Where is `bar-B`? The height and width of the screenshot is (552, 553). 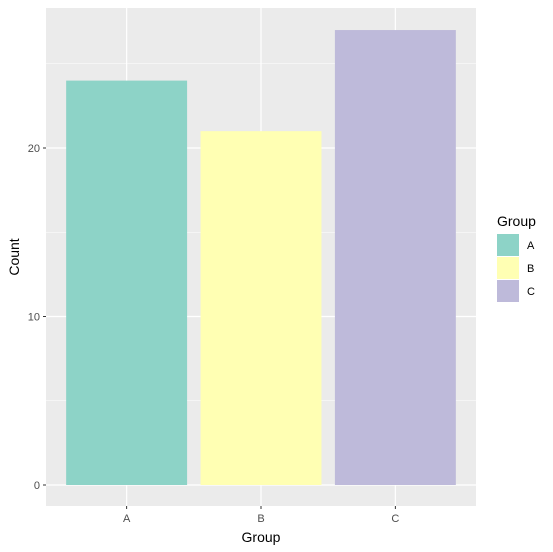
bar-B is located at coordinates (261, 308).